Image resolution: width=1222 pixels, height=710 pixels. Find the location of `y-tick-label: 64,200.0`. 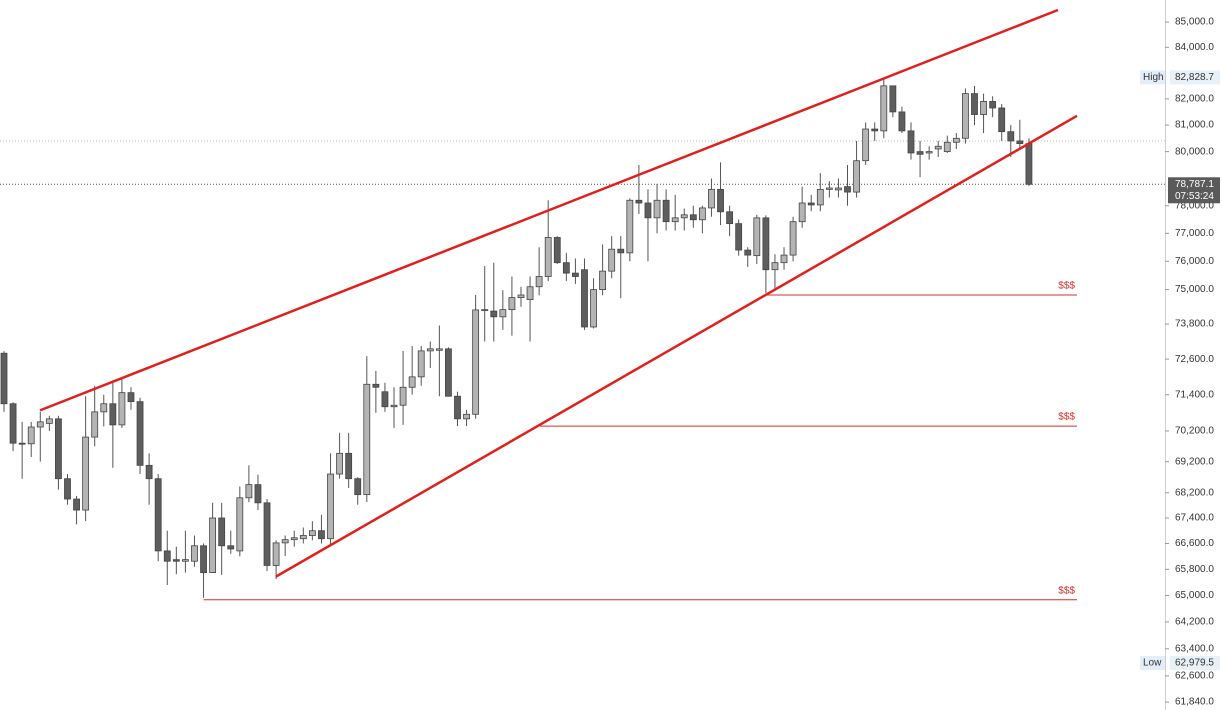

y-tick-label: 64,200.0 is located at coordinates (1194, 622).